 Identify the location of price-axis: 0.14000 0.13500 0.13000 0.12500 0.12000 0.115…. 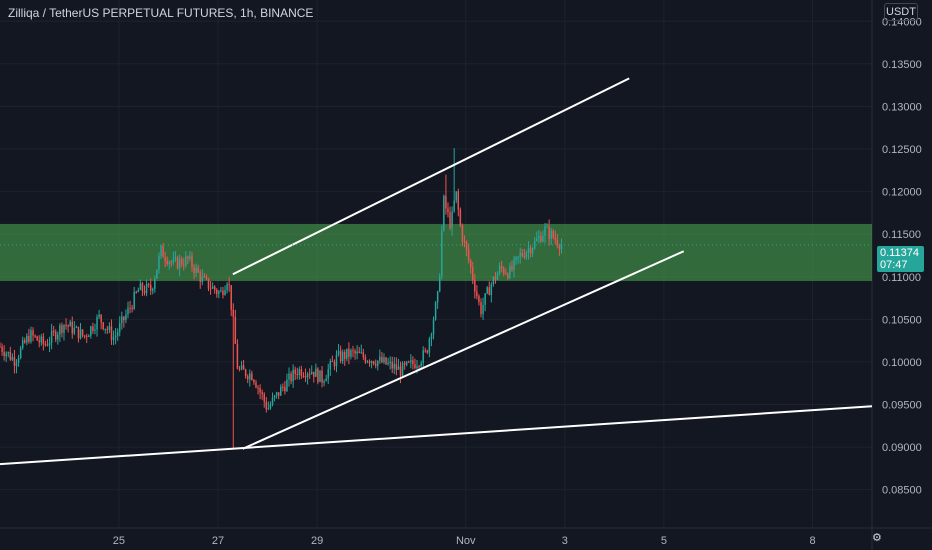
(902, 256).